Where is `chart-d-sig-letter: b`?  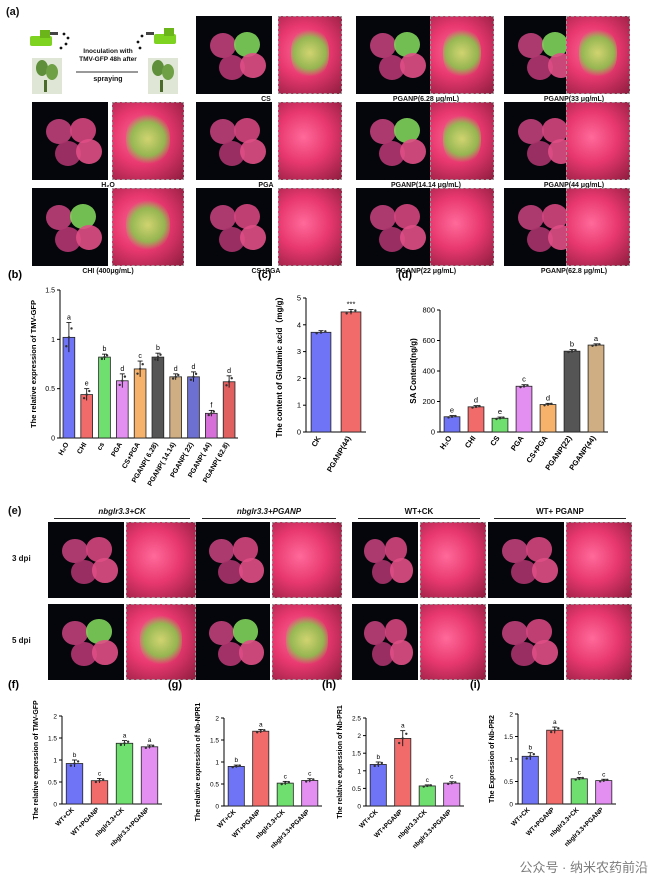 chart-d-sig-letter: b is located at coordinates (572, 344).